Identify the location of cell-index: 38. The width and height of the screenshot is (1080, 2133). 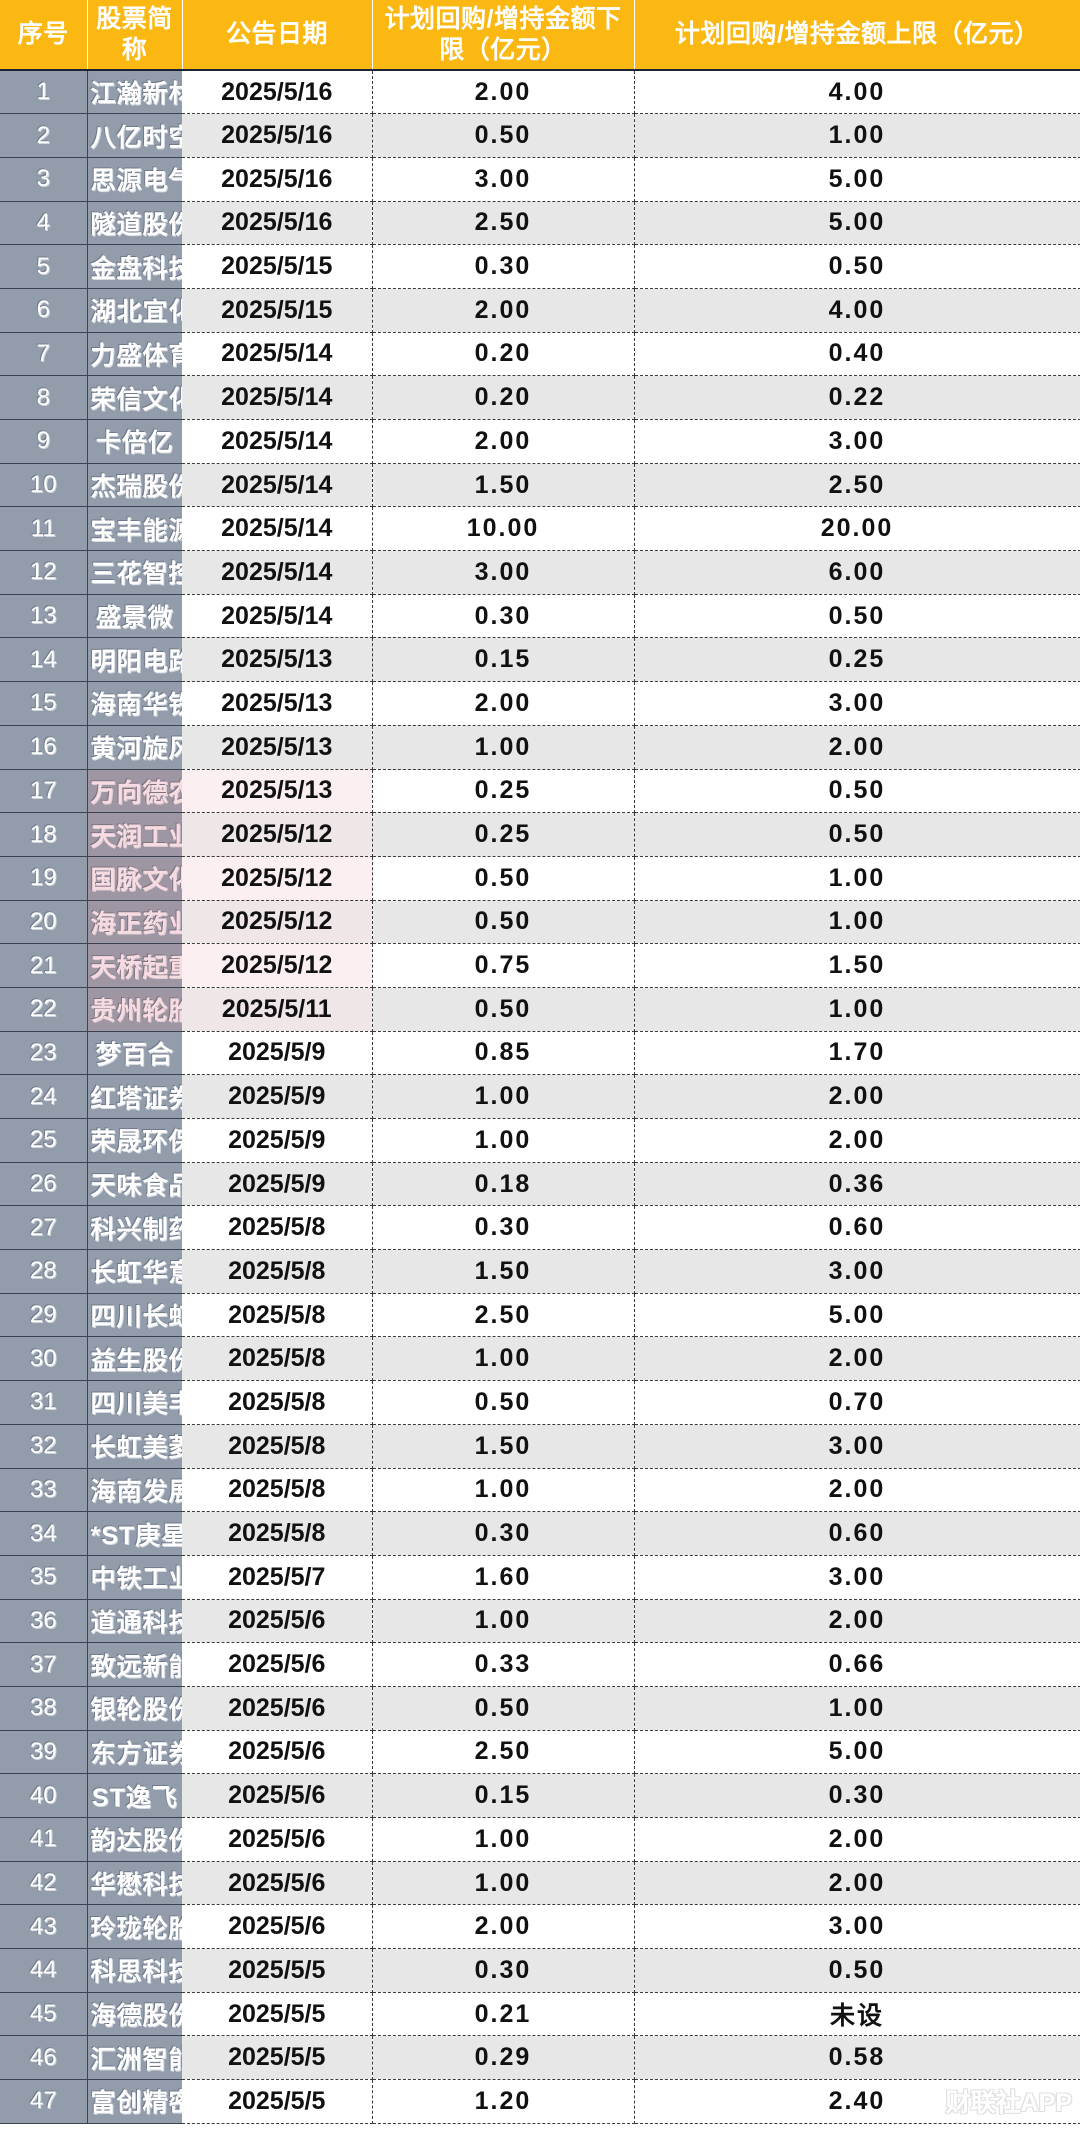
(44, 1708).